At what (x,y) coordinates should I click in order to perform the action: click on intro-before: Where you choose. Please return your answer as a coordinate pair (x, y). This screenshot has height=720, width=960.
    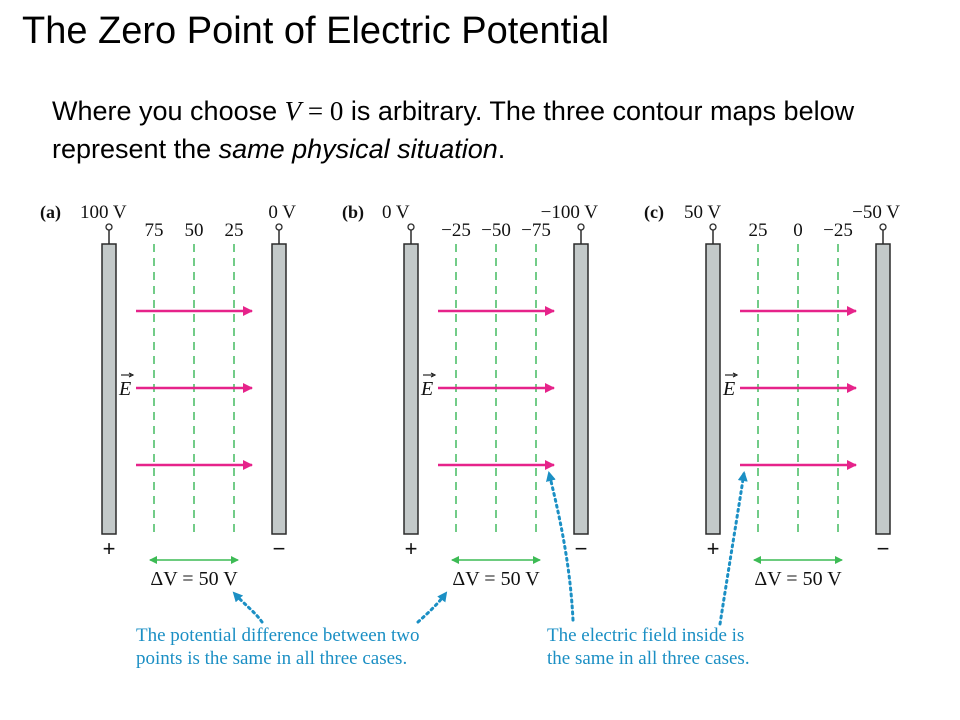
    Looking at the image, I should click on (168, 111).